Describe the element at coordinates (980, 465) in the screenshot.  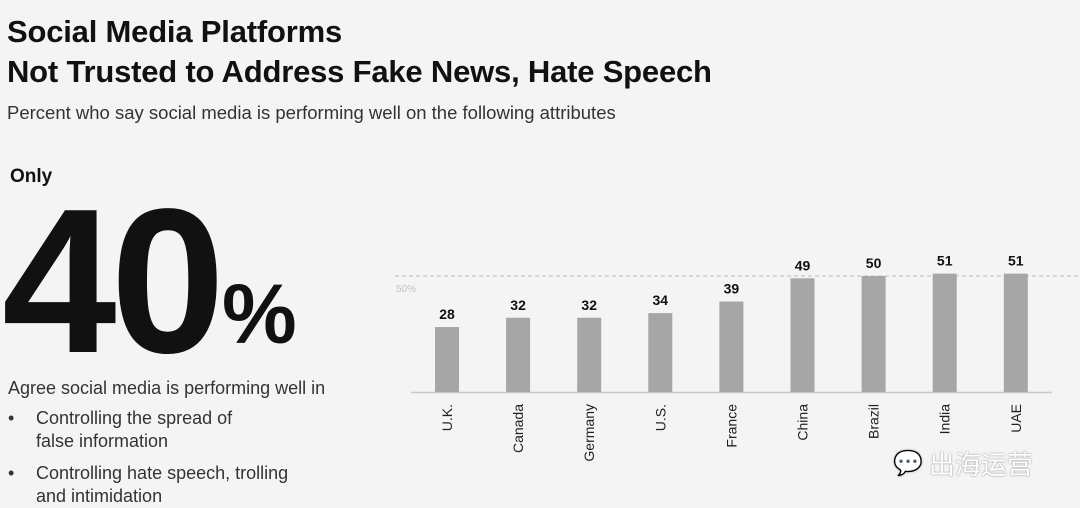
I see `watermark-text: 出海运营` at that location.